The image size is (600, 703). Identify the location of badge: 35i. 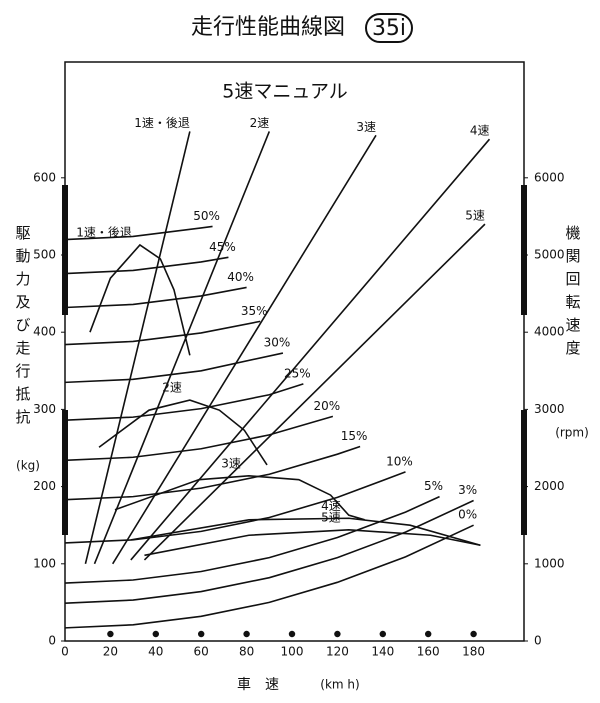
(389, 28).